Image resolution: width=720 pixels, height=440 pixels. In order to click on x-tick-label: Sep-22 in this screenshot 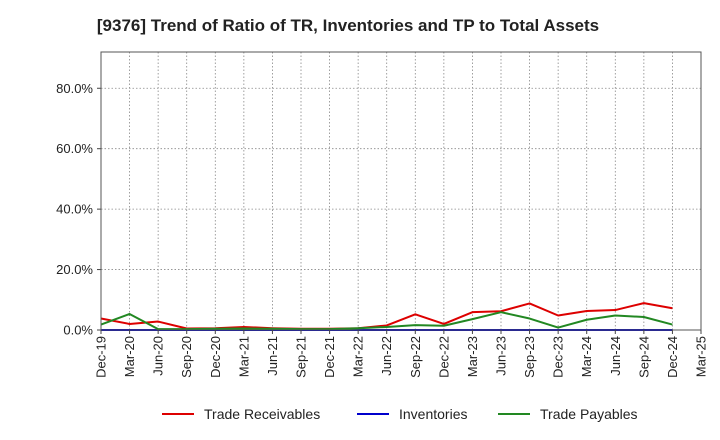, I will do `click(415, 357)`.